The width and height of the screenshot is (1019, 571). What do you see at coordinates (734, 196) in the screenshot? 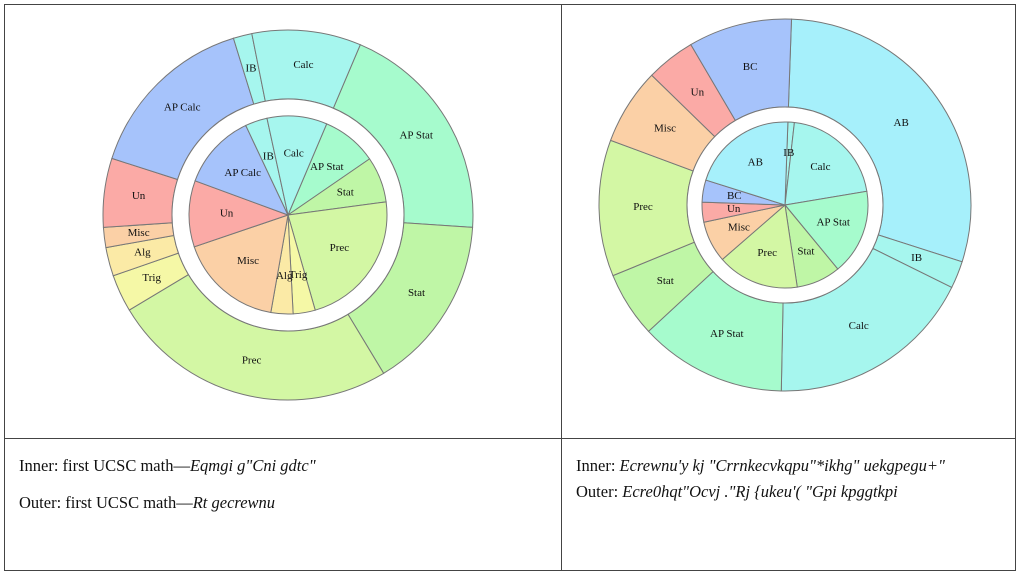
I see `inner-ring-label-bc: BC` at bounding box center [734, 196].